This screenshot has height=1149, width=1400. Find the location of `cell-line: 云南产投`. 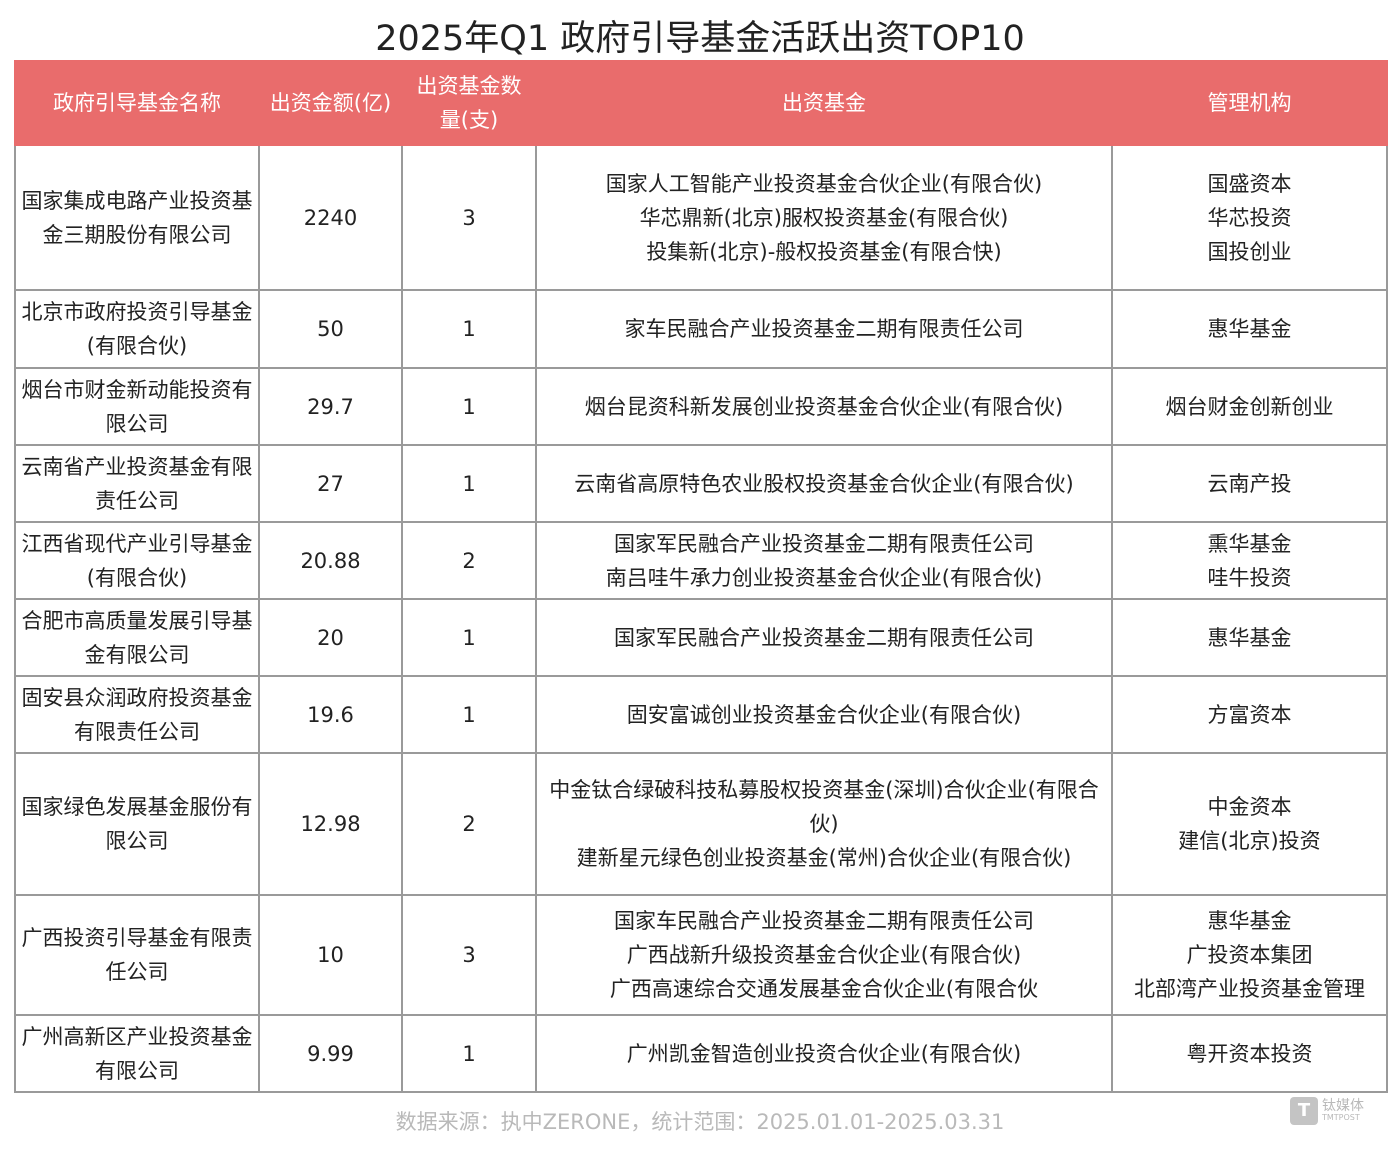

cell-line: 云南产投 is located at coordinates (1249, 483).